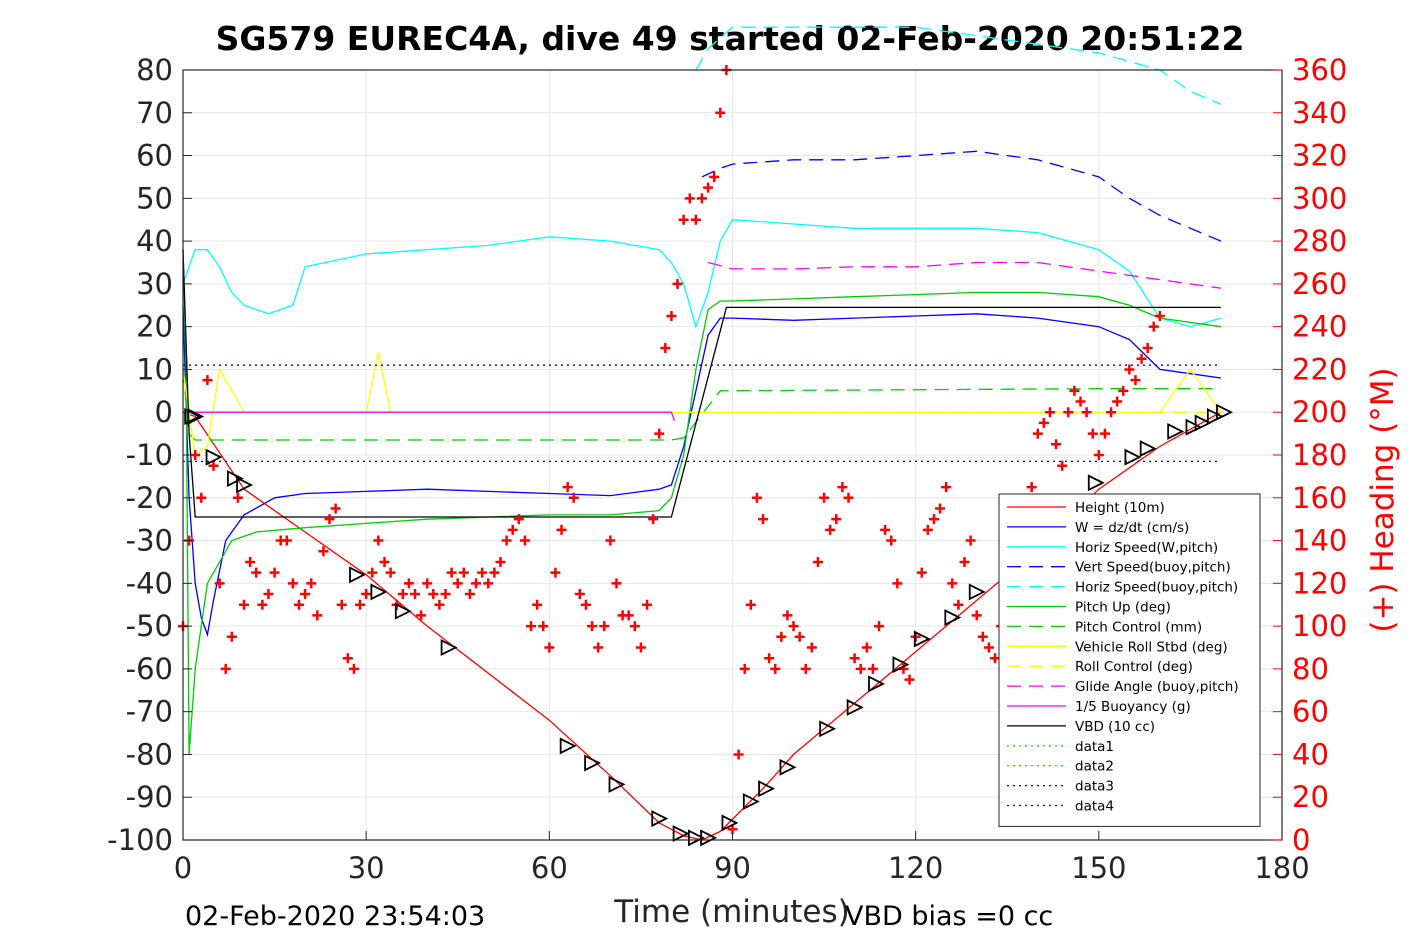 The width and height of the screenshot is (1417, 945). What do you see at coordinates (1319, 284) in the screenshot?
I see `y2-tick-label: 260` at bounding box center [1319, 284].